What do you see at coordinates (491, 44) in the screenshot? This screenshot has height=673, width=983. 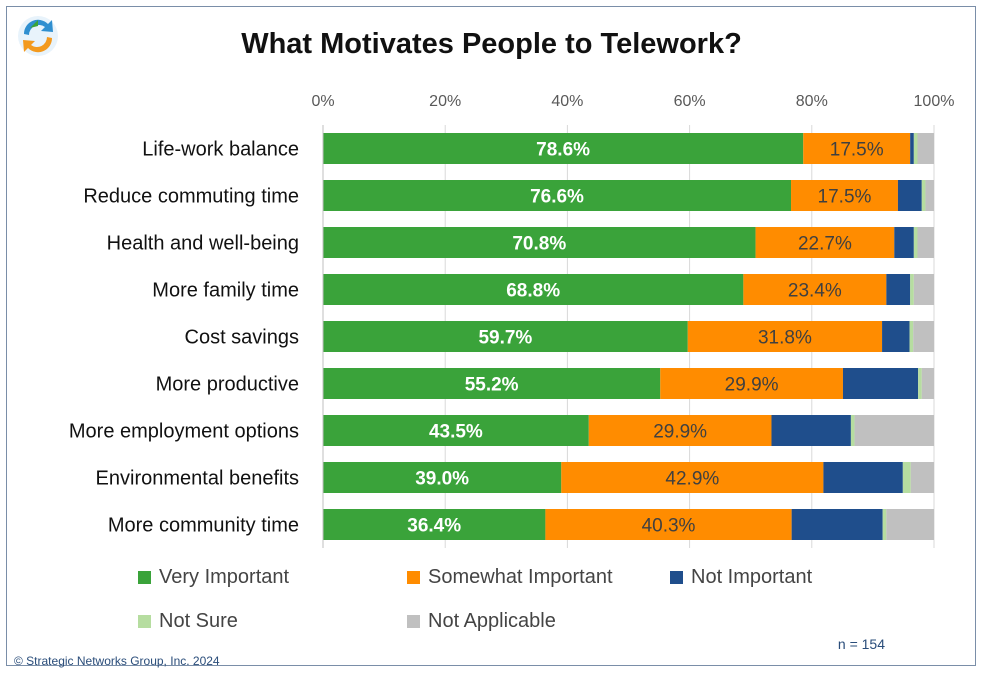 I see `chart-title: What Motivates People to Telework?` at bounding box center [491, 44].